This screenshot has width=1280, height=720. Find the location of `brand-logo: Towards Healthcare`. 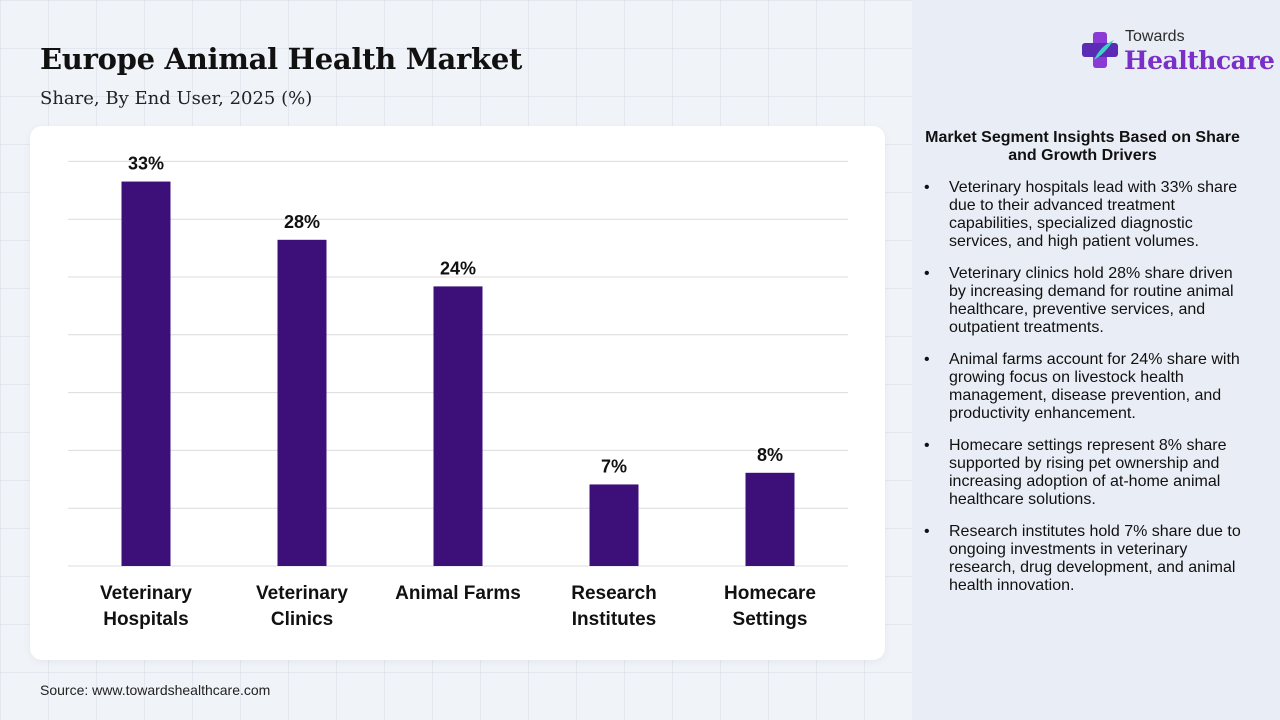

brand-logo: Towards Healthcare is located at coordinates (1177, 52).